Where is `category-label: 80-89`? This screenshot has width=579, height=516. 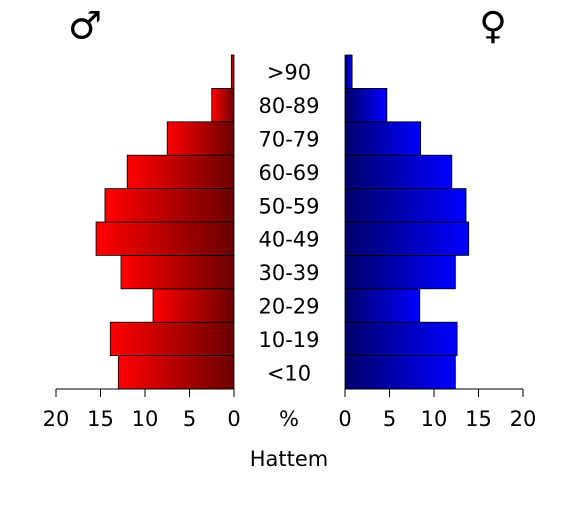
category-label: 80-89 is located at coordinates (288, 106).